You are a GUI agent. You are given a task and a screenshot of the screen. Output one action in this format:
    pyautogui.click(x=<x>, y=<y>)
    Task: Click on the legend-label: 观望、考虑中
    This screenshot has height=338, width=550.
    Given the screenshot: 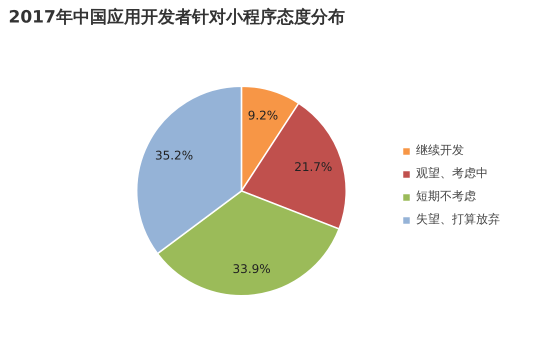 What is the action you would take?
    pyautogui.click(x=452, y=173)
    